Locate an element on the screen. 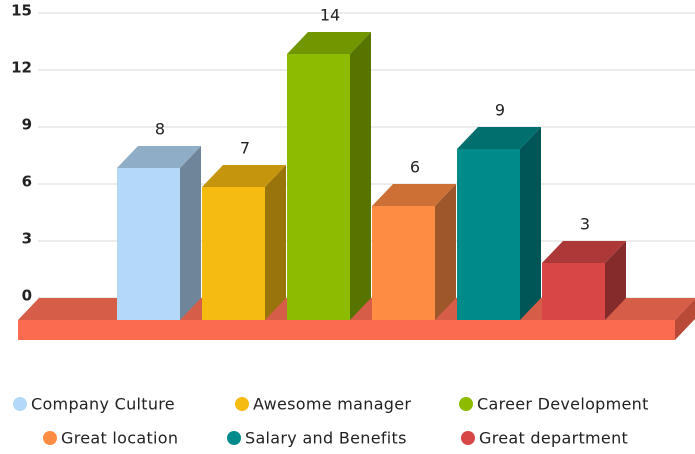 This screenshot has width=695, height=454. legend-label: Company Culture is located at coordinates (103, 404).